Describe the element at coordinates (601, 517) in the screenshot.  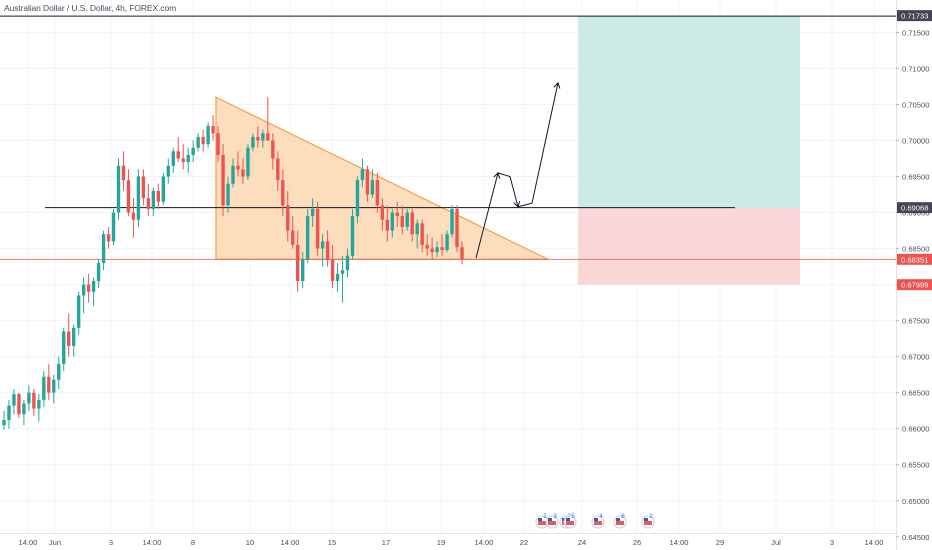
I see `event-count: 4` at that location.